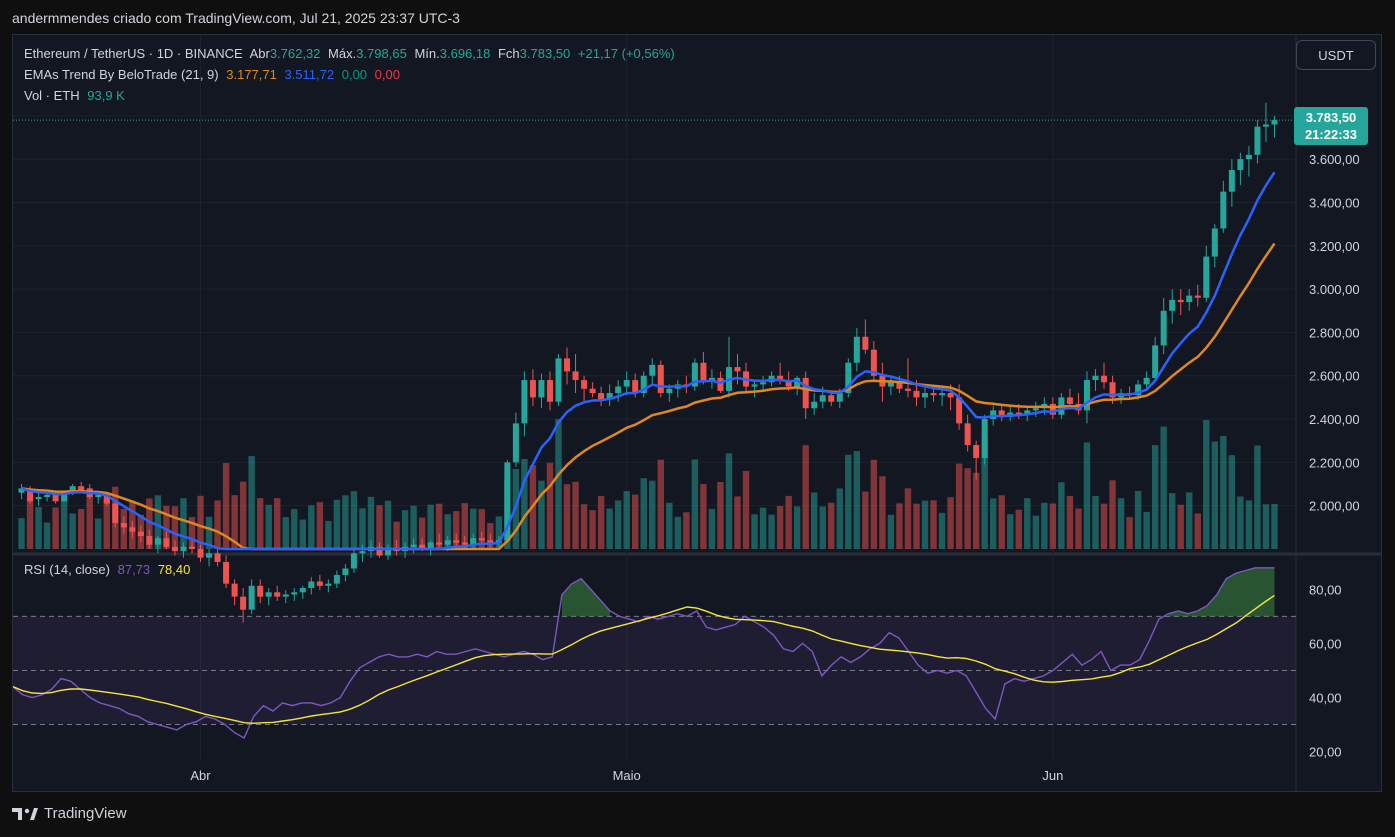 Image resolution: width=1395 pixels, height=837 pixels. What do you see at coordinates (133, 53) in the screenshot?
I see `symbol-title: Ethereum / TetherUS · 1D · BINANCE` at bounding box center [133, 53].